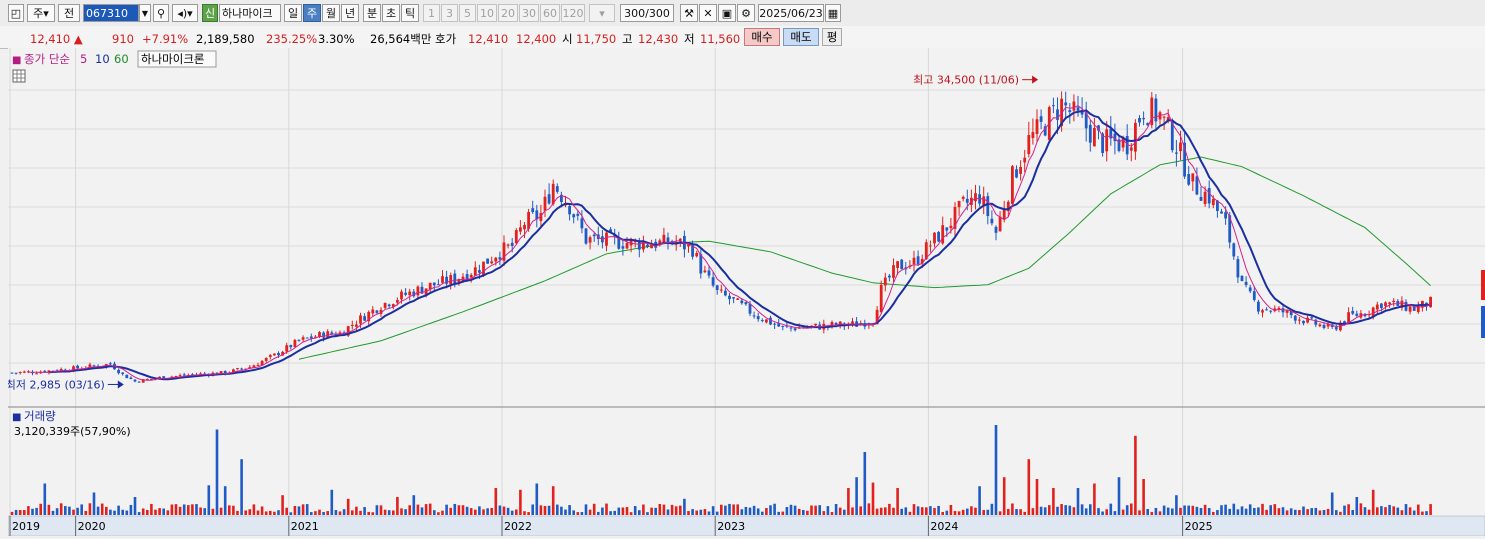  Describe the element at coordinates (185, 13) in the screenshot. I see `speaker-icon: ◂)▾` at that location.